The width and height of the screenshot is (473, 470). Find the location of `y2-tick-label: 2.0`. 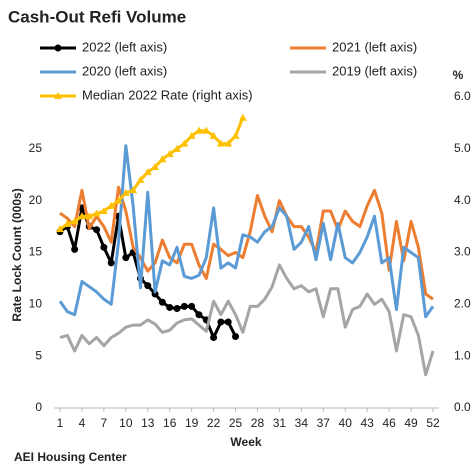

y2-tick-label: 2.0 is located at coordinates (462, 304).